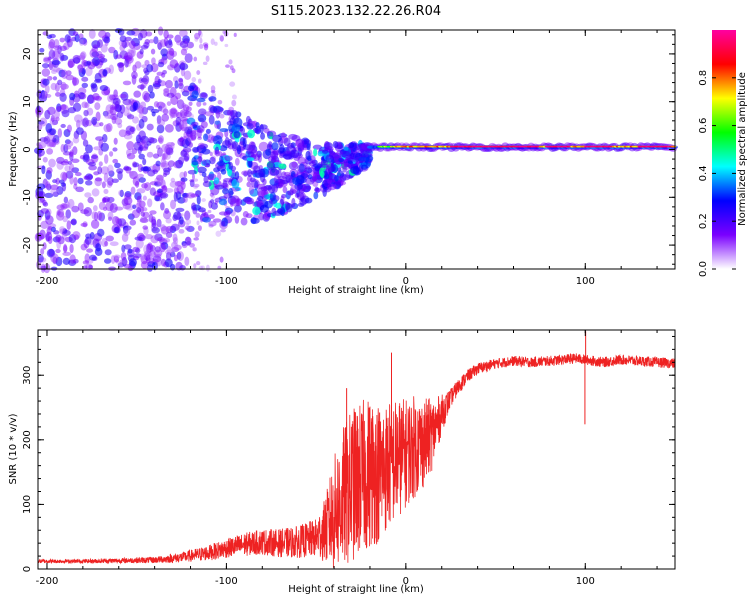  What do you see at coordinates (27, 54) in the screenshot?
I see `y-tick-label: 20` at bounding box center [27, 54].